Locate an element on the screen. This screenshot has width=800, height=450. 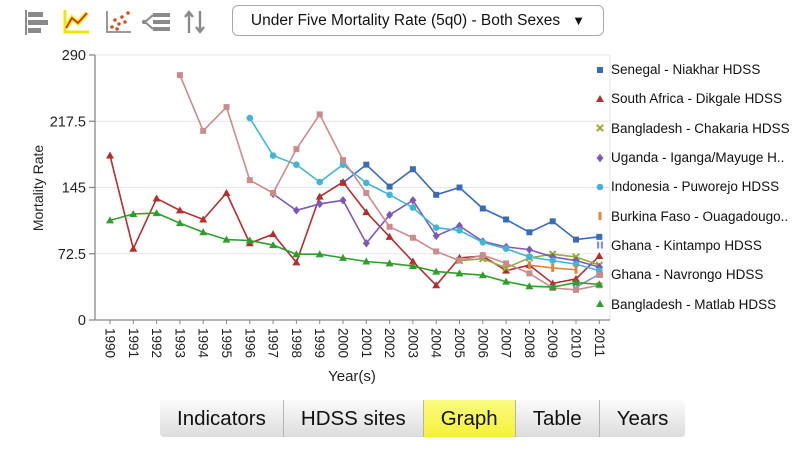
x-tick-label: 2003 is located at coordinates (412, 343).